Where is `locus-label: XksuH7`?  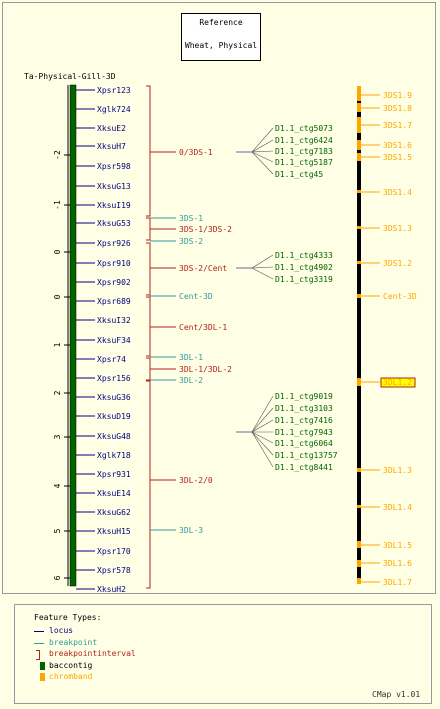 locus-label: XksuH7 is located at coordinates (111, 146).